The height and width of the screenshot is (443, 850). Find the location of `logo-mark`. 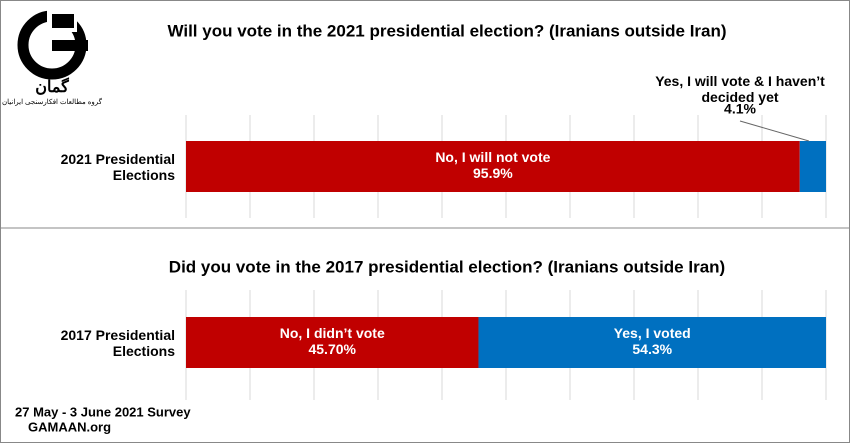

logo-mark is located at coordinates (52, 45).